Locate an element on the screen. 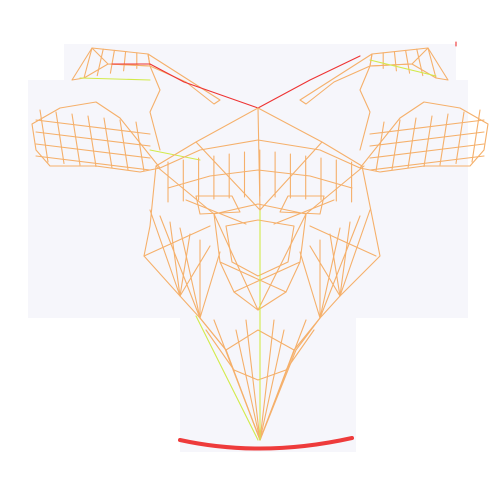  jaw-band is located at coordinates (260, 334).